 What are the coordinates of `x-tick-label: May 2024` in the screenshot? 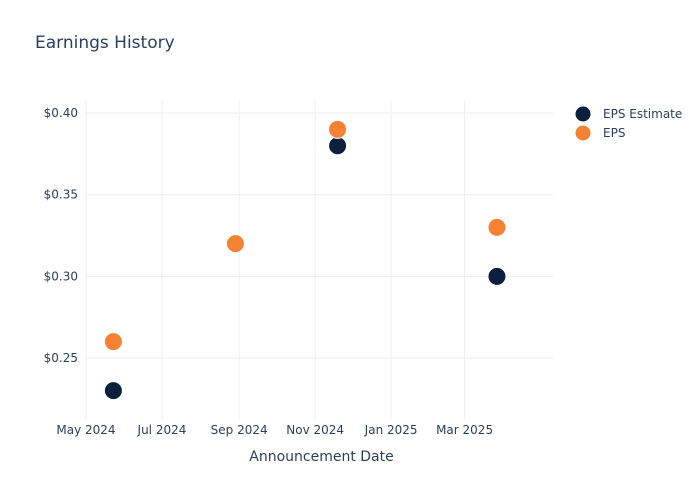 It's located at (85, 430).